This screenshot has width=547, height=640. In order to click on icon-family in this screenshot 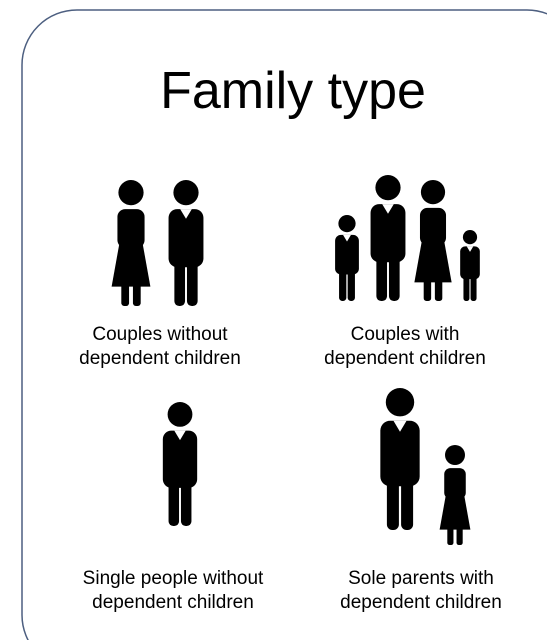, I will do `click(407, 238)`.